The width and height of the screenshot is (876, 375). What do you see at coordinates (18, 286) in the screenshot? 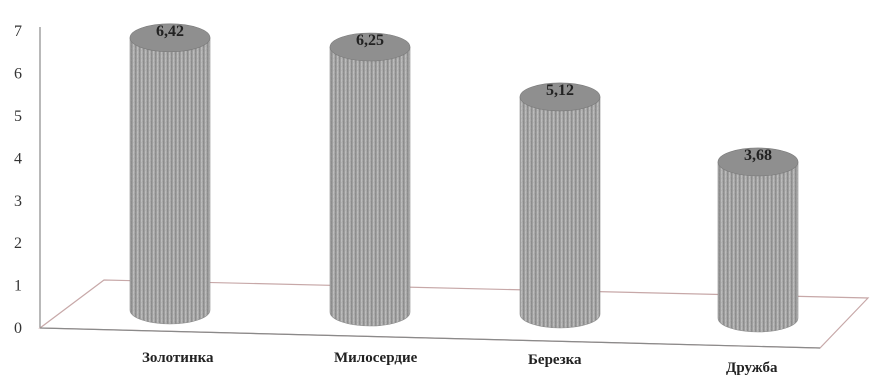
I see `y-tick-label: 1` at bounding box center [18, 286].